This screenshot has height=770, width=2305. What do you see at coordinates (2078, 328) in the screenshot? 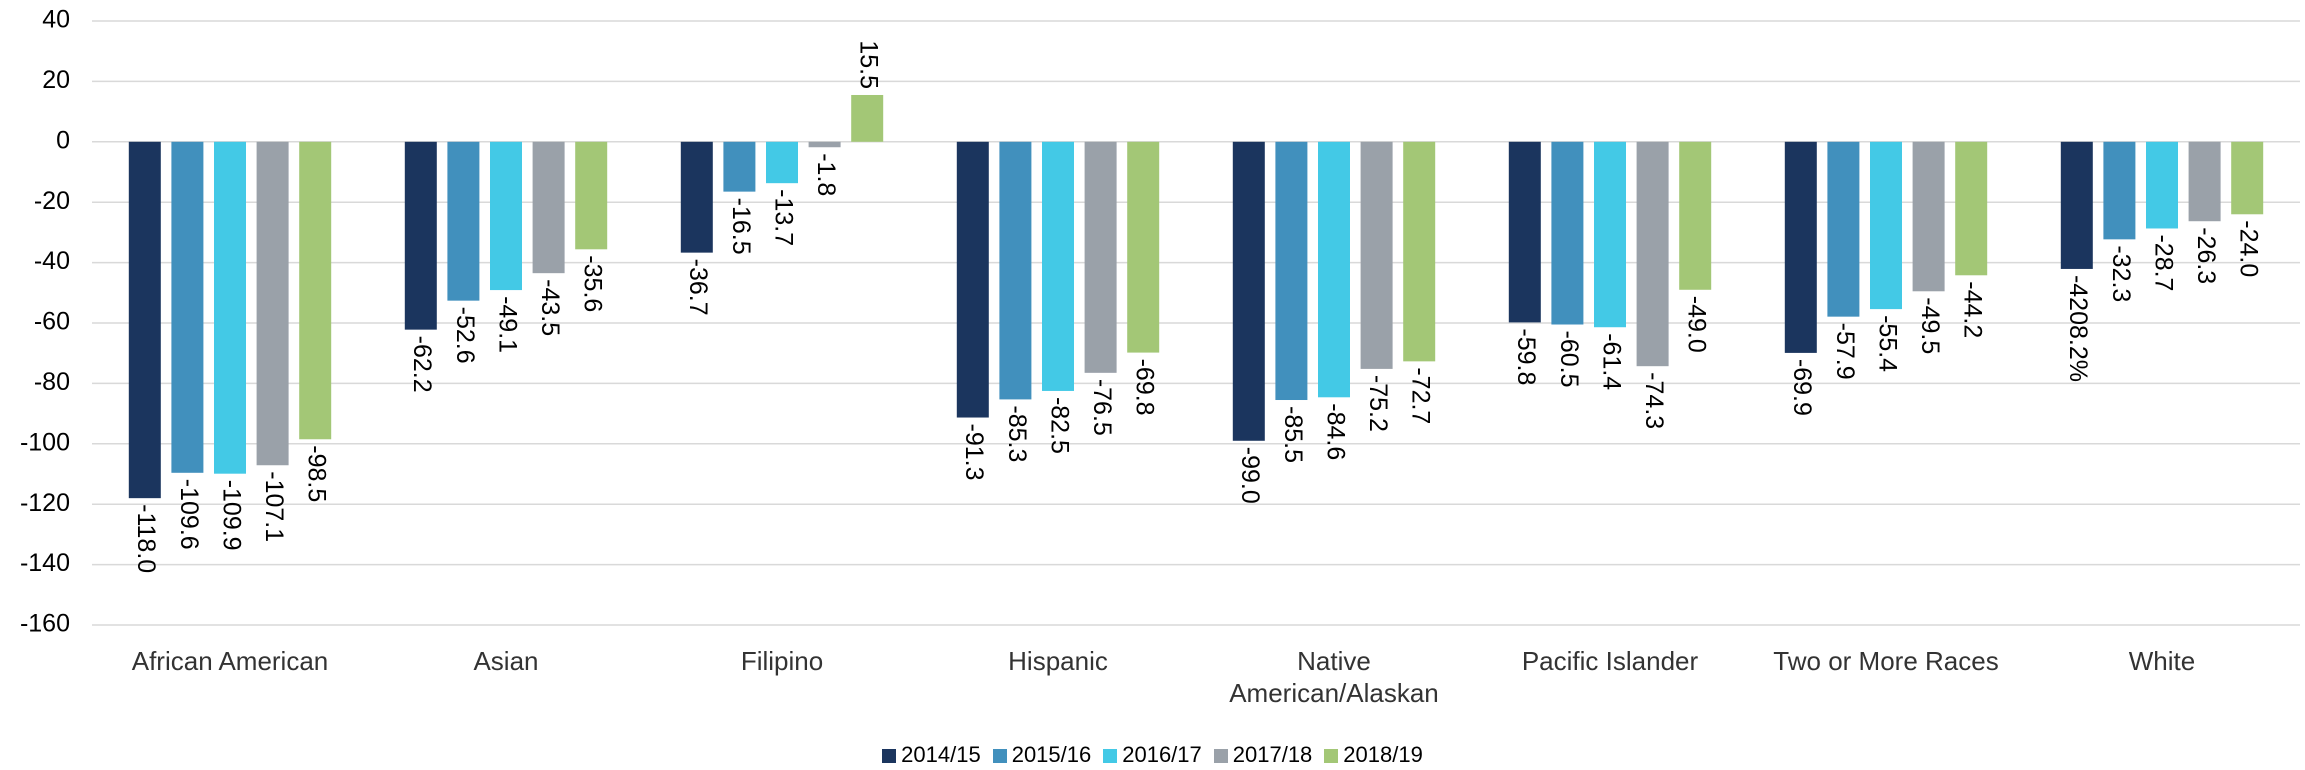
I see `data-label: -4208.2%` at bounding box center [2078, 328].